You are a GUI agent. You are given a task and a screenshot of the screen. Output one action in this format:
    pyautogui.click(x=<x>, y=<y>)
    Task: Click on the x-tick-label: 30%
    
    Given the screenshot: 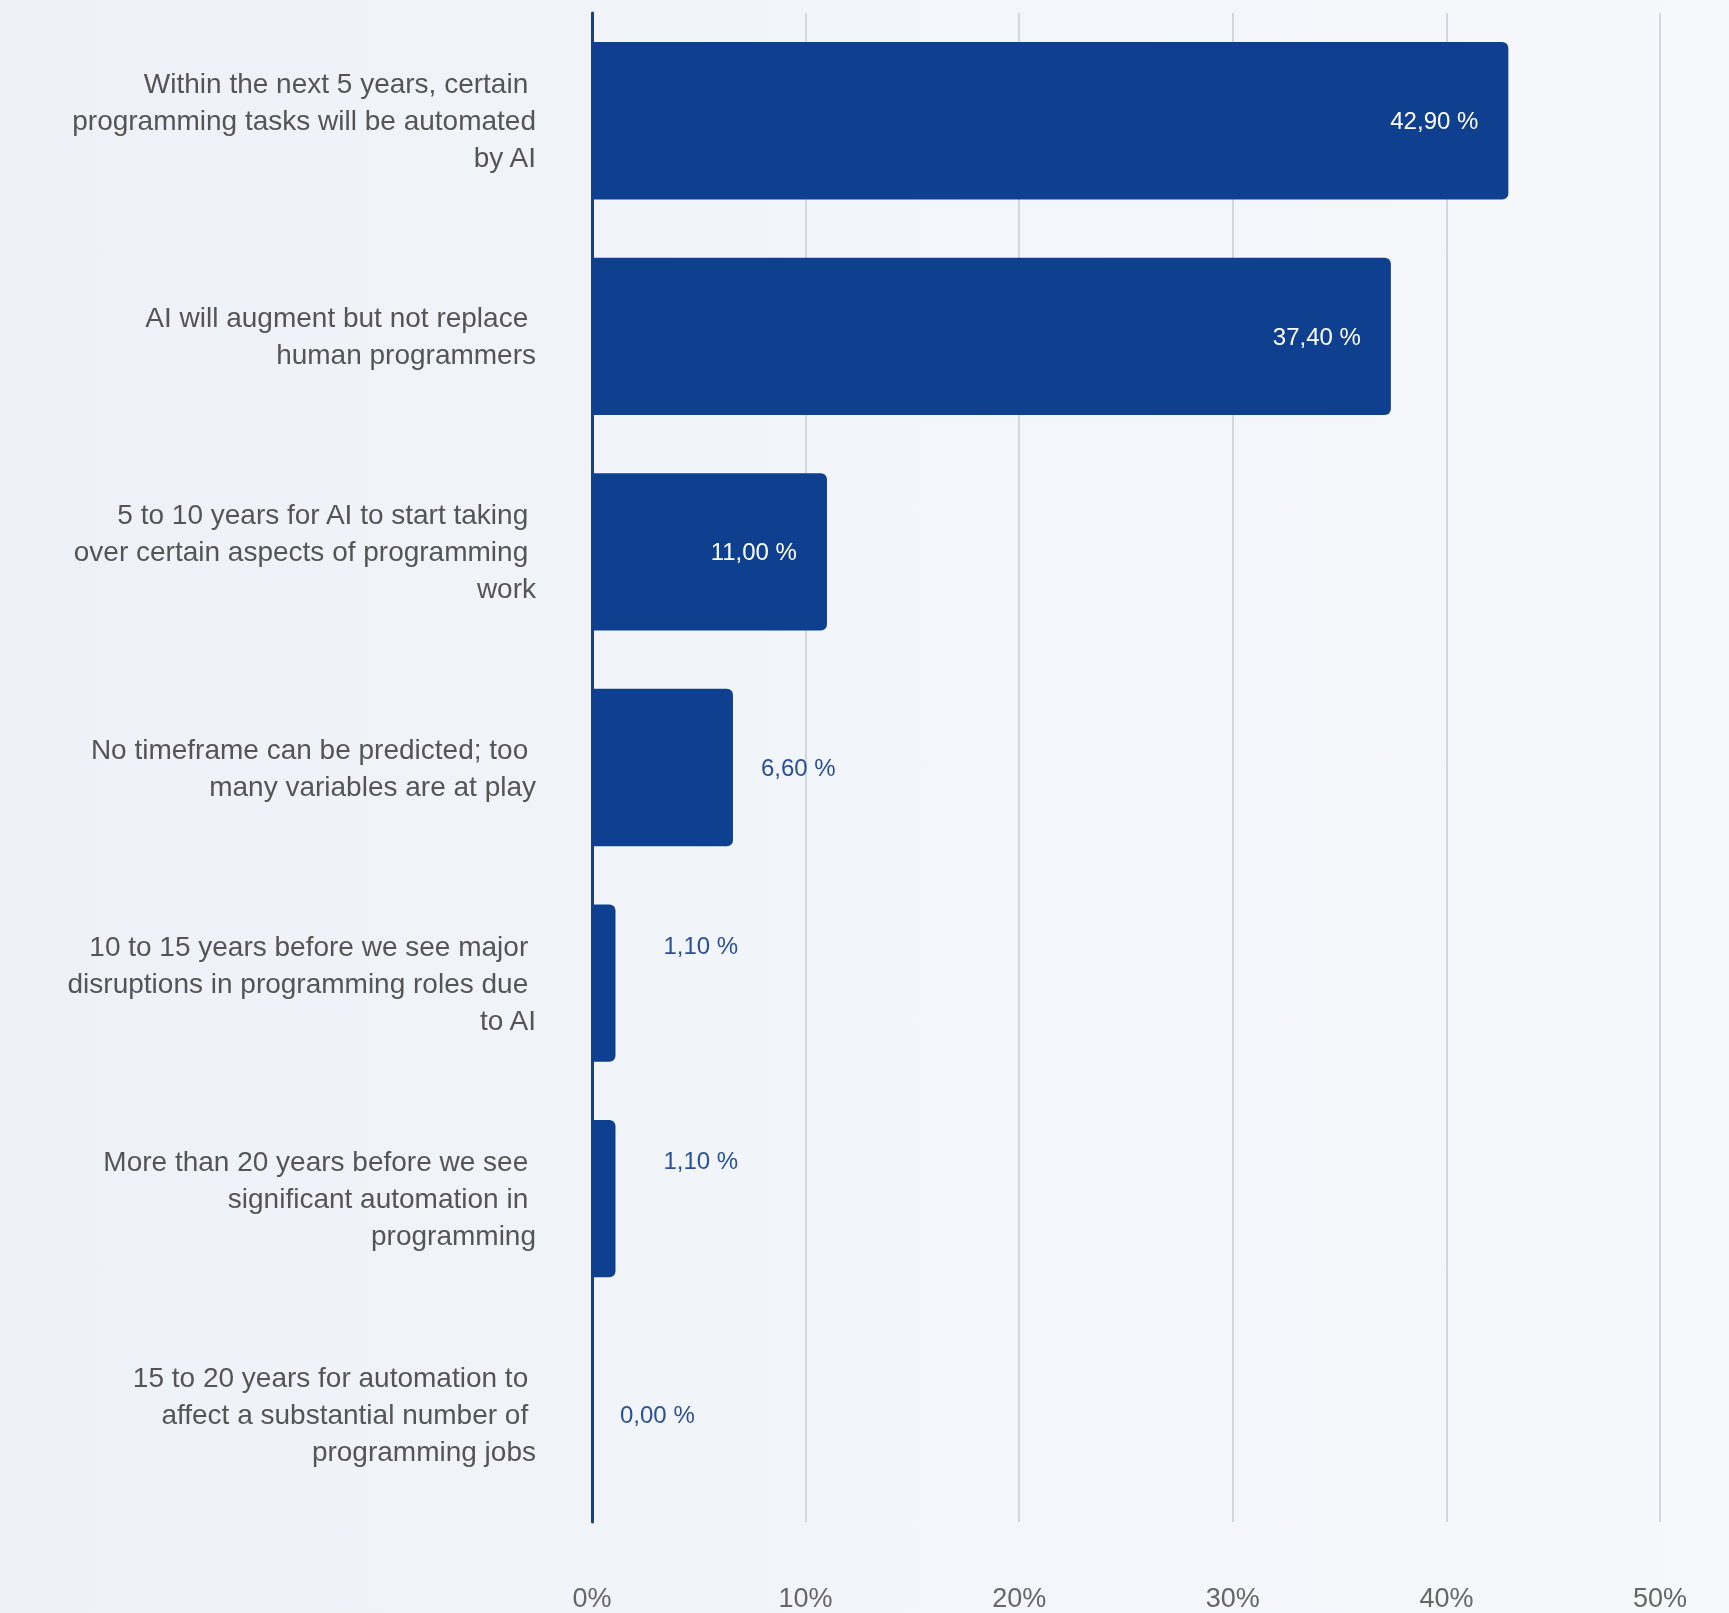 What is the action you would take?
    pyautogui.click(x=1232, y=1597)
    